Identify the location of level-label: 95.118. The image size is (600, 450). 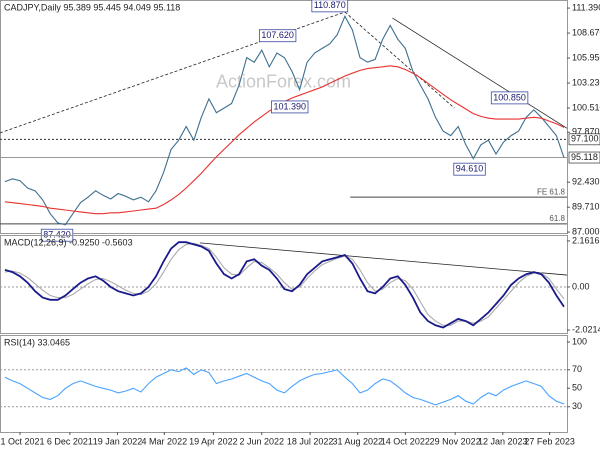
(584, 157).